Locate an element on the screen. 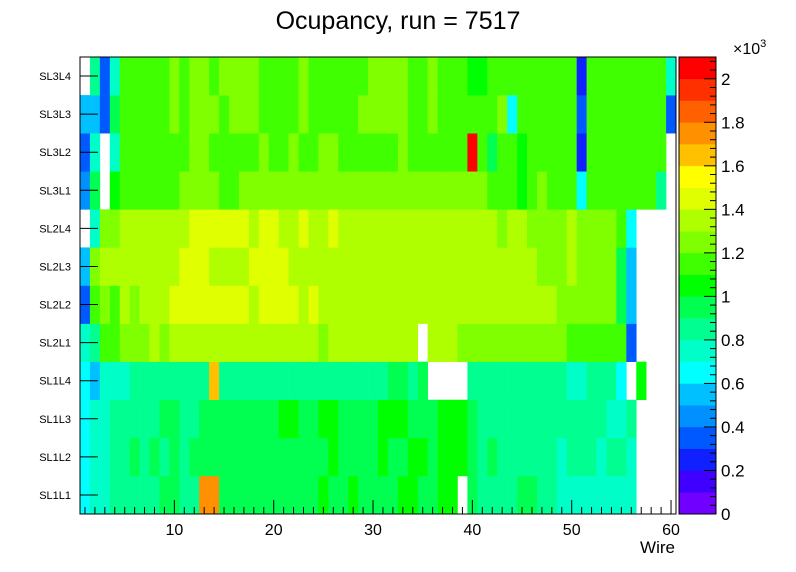 The height and width of the screenshot is (572, 796). y-tick-label: SL2L1 is located at coordinates (55, 344).